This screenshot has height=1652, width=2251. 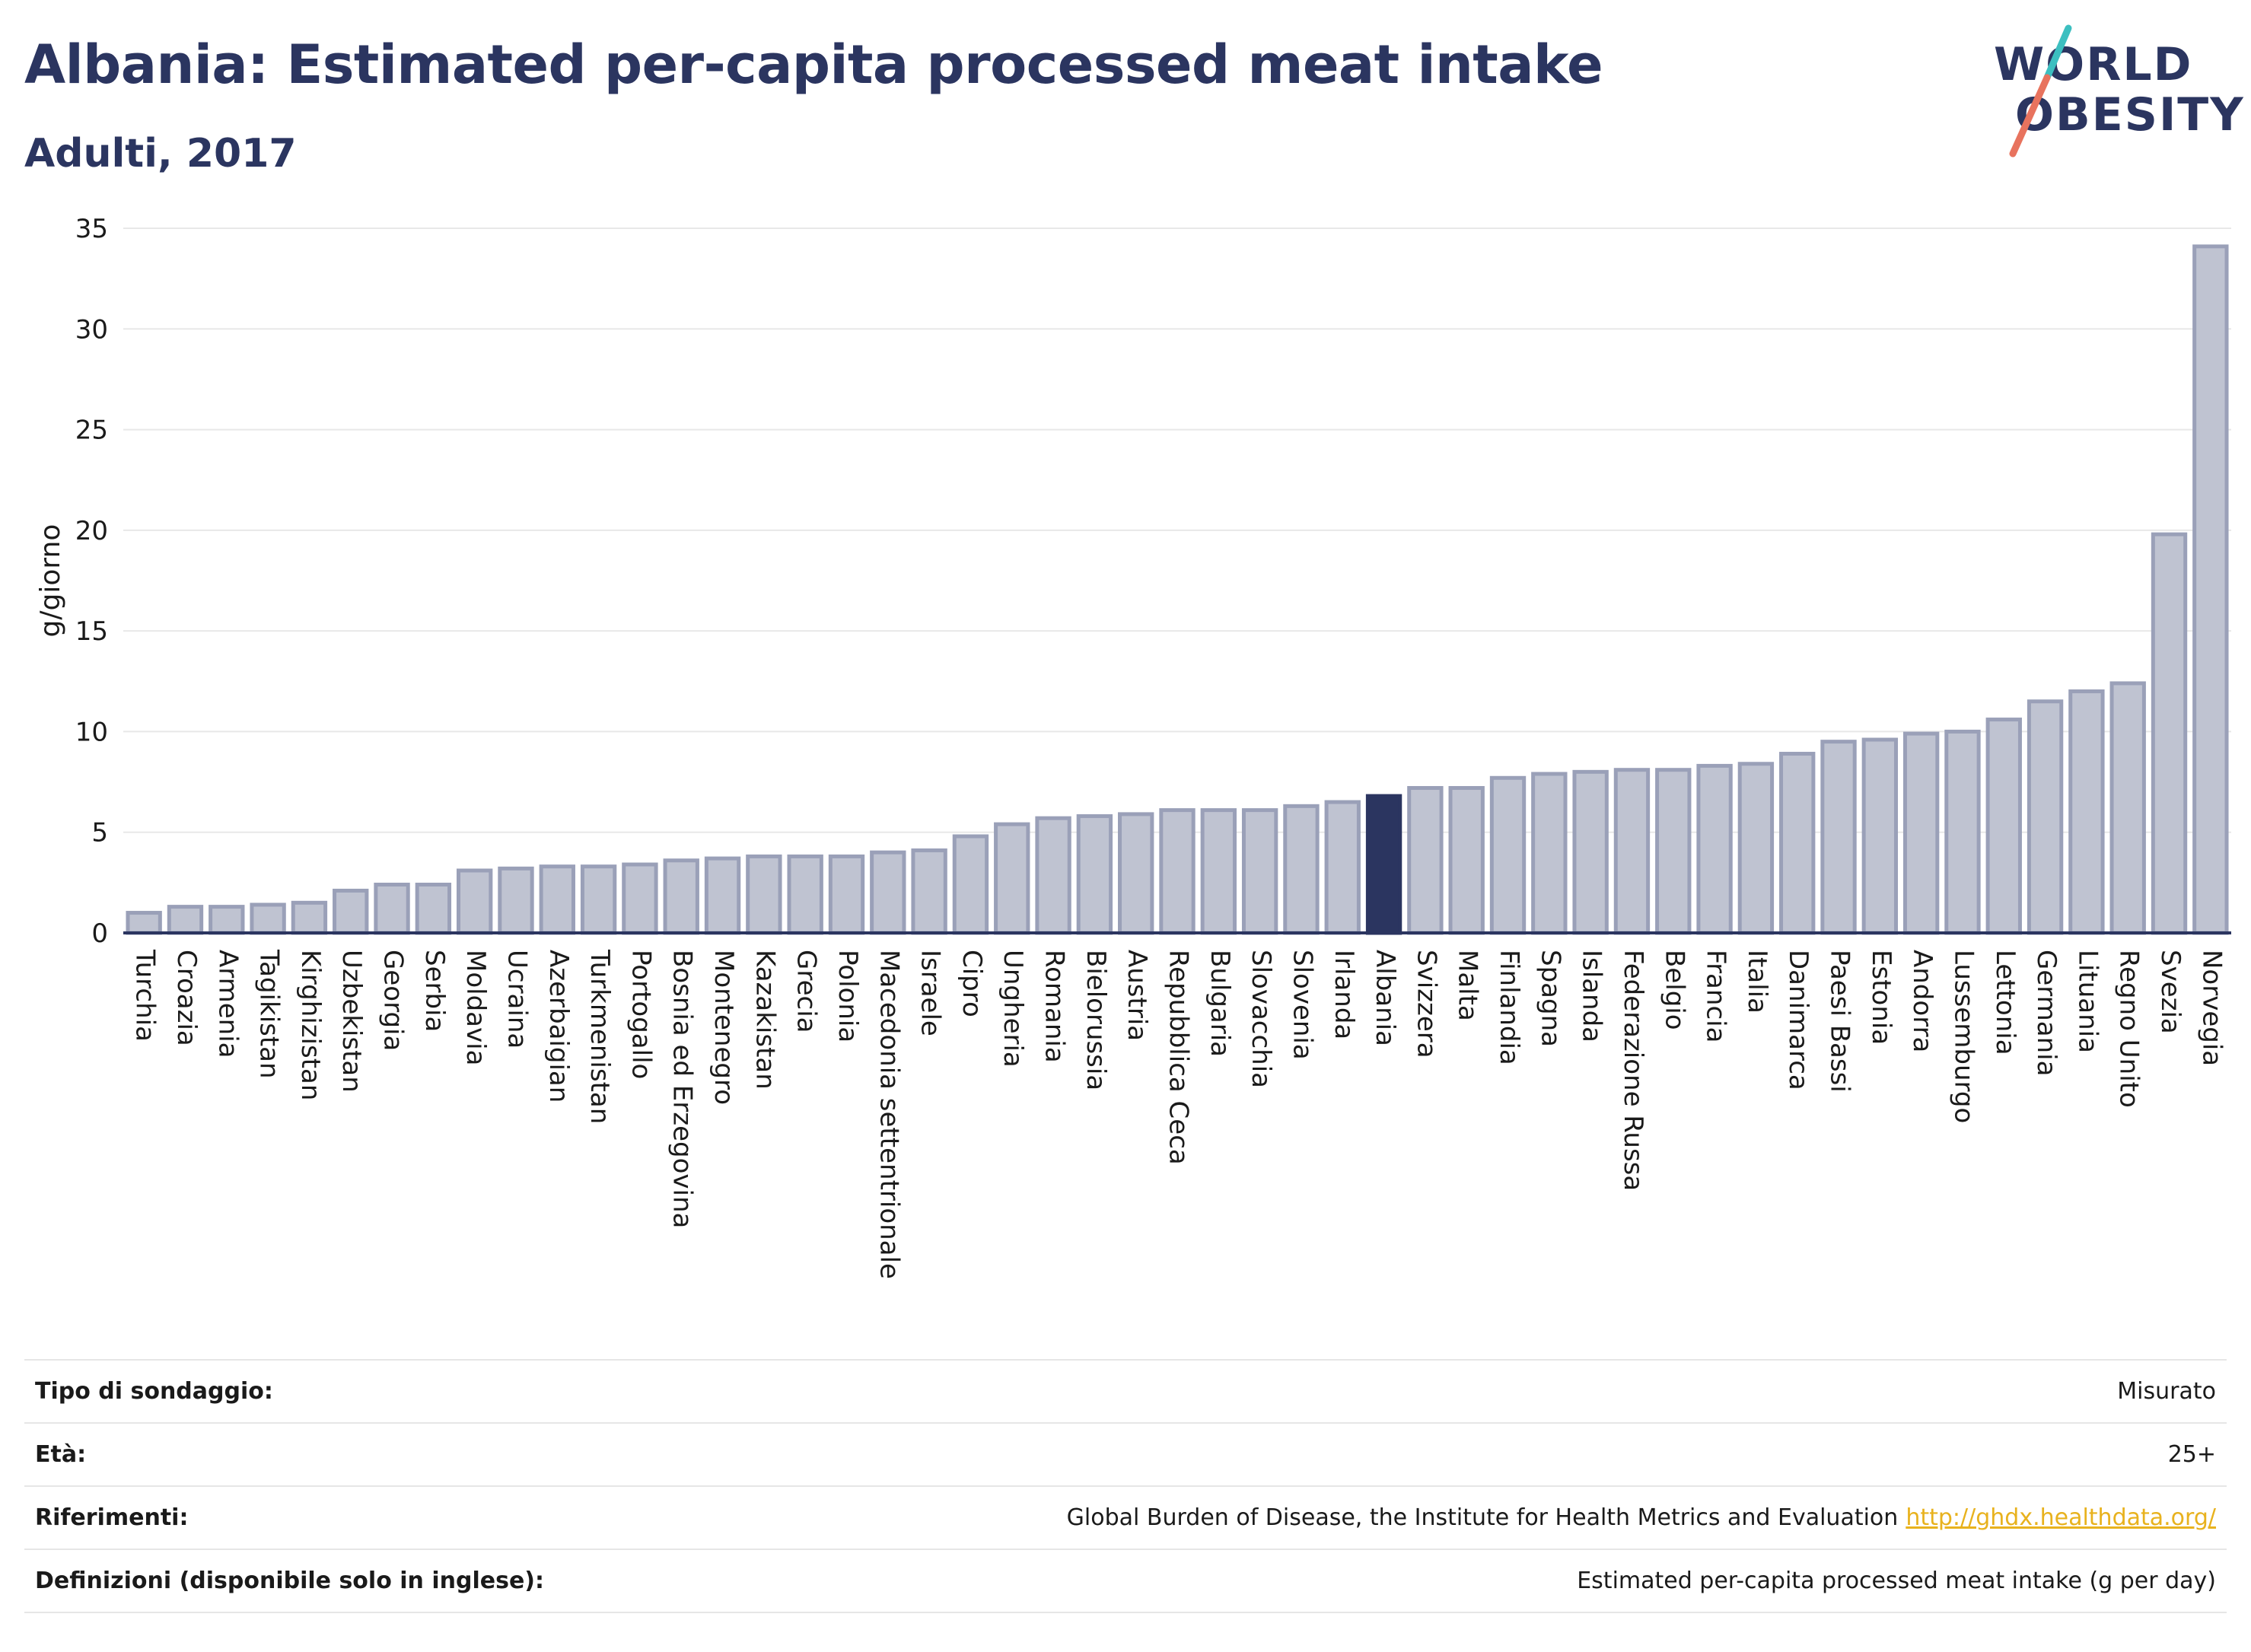 What do you see at coordinates (1714, 849) in the screenshot?
I see `bar-francia` at bounding box center [1714, 849].